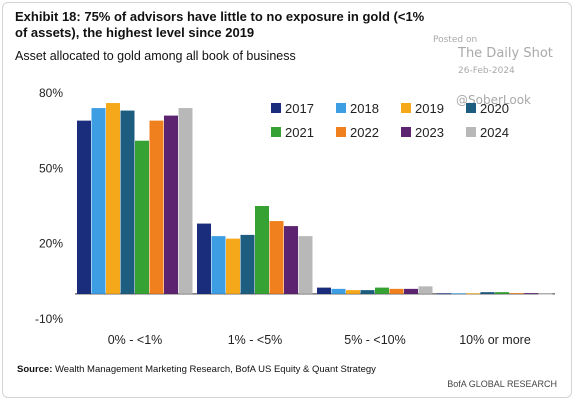 This screenshot has width=574, height=400. Describe the element at coordinates (51, 244) in the screenshot. I see `y-tick-label: 20%` at that location.